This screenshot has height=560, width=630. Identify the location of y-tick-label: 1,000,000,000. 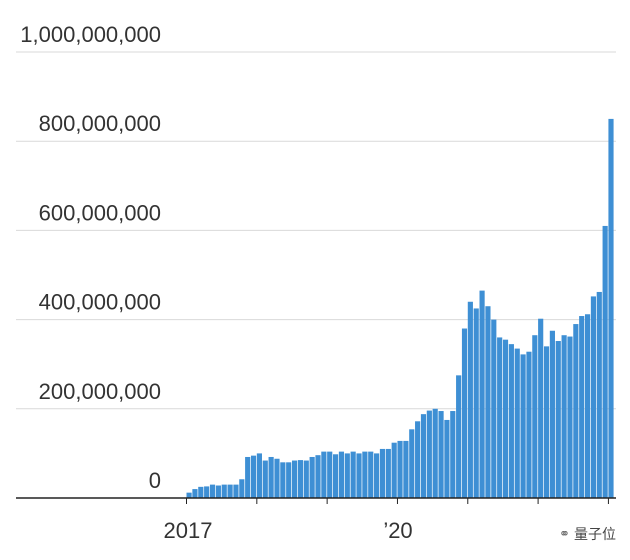
(90, 34).